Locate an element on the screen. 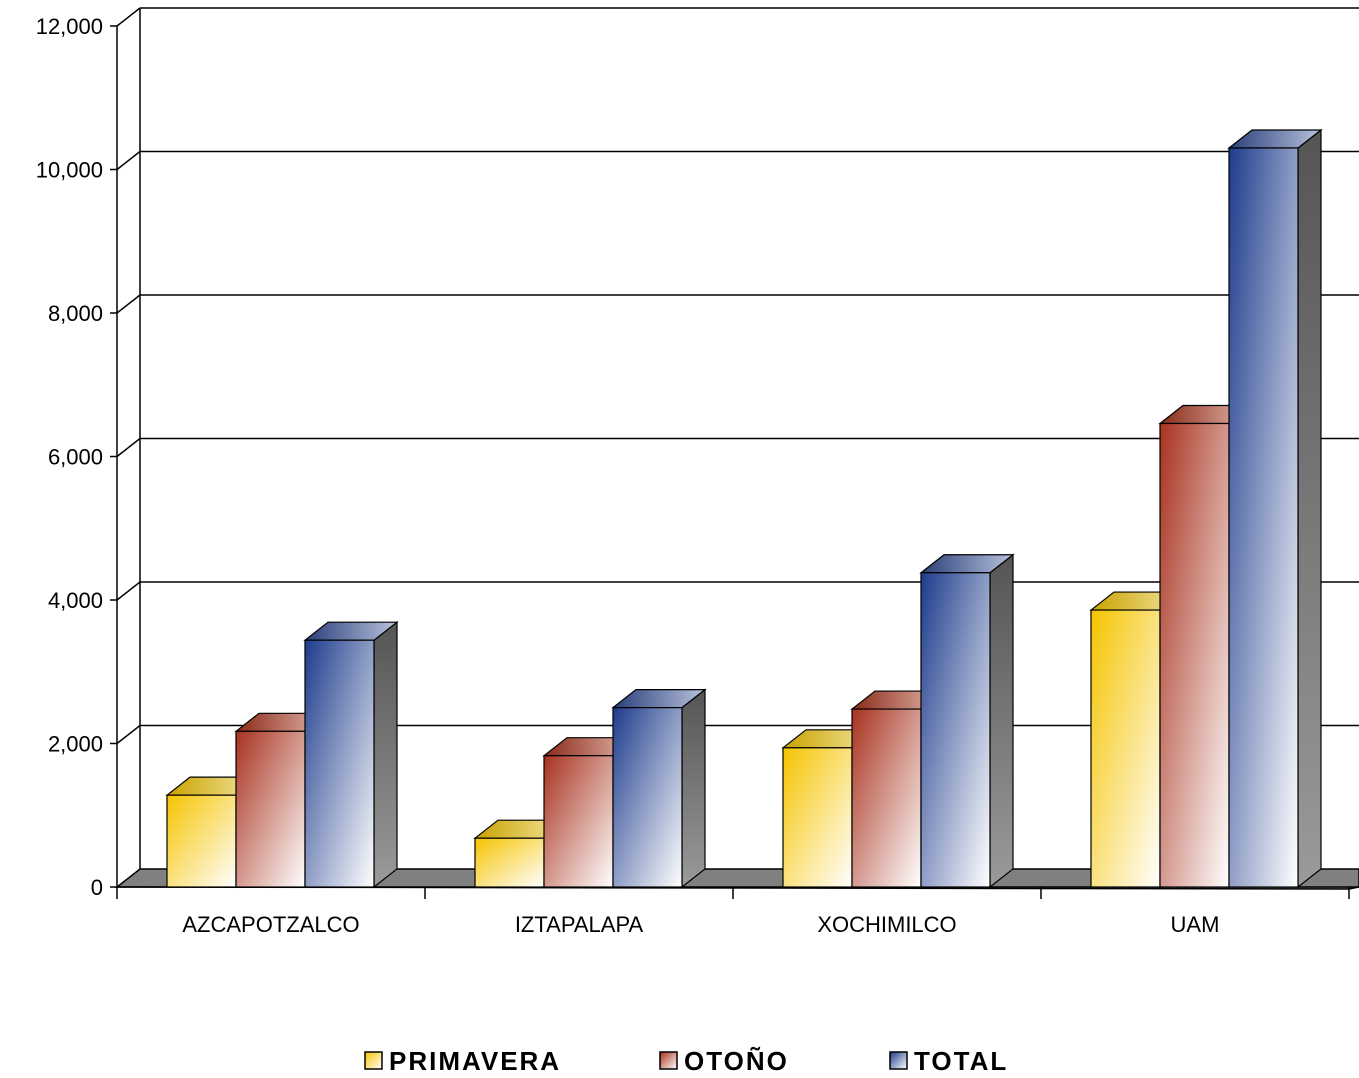 This screenshot has height=1078, width=1359. x-category-label: XOCHIMILCO is located at coordinates (886, 924).